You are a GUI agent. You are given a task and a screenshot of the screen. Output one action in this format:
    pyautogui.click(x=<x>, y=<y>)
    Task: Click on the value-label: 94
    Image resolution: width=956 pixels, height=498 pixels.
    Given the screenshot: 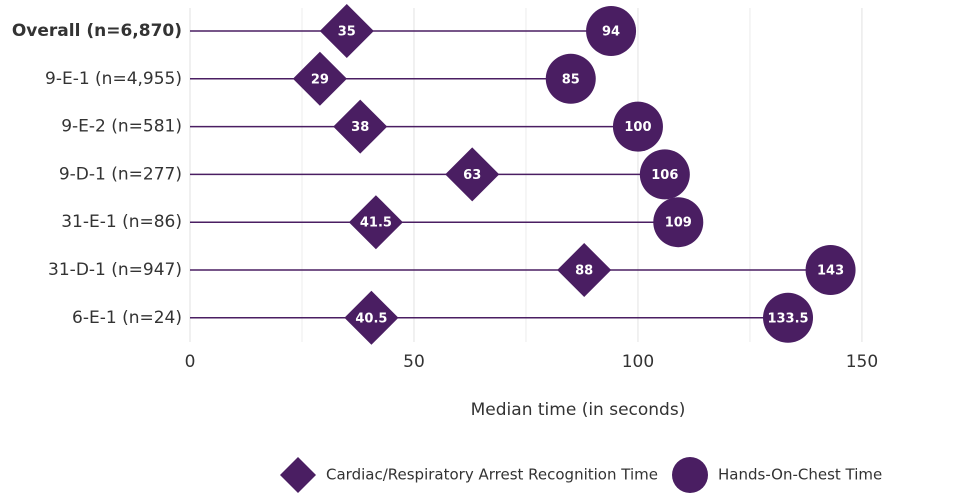 What is the action you would take?
    pyautogui.click(x=611, y=32)
    